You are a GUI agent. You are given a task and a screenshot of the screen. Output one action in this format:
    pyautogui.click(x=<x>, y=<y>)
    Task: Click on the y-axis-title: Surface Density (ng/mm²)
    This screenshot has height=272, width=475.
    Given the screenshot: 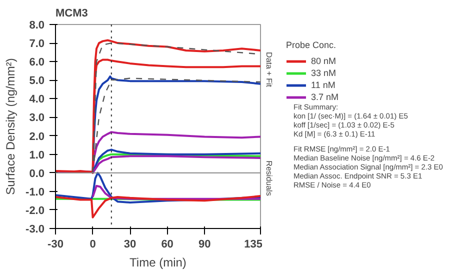 What is the action you would take?
    pyautogui.click(x=11, y=126)
    